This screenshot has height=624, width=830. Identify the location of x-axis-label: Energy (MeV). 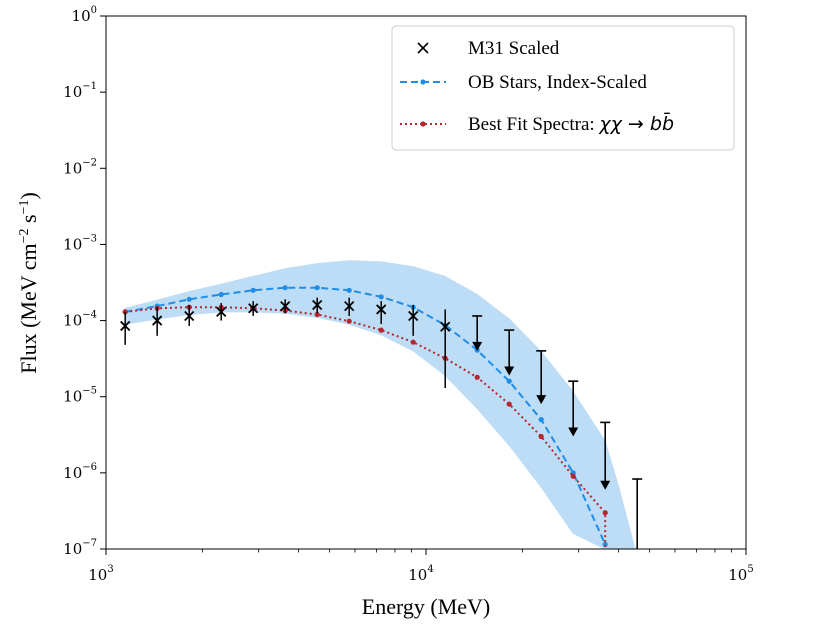
(426, 606).